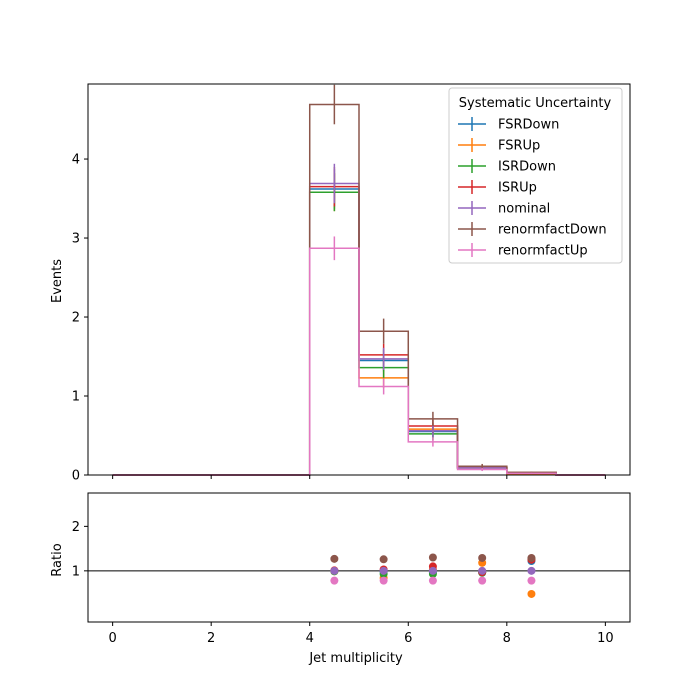  I want to click on legend-item-FSRUp: FSRUp, so click(499, 146).